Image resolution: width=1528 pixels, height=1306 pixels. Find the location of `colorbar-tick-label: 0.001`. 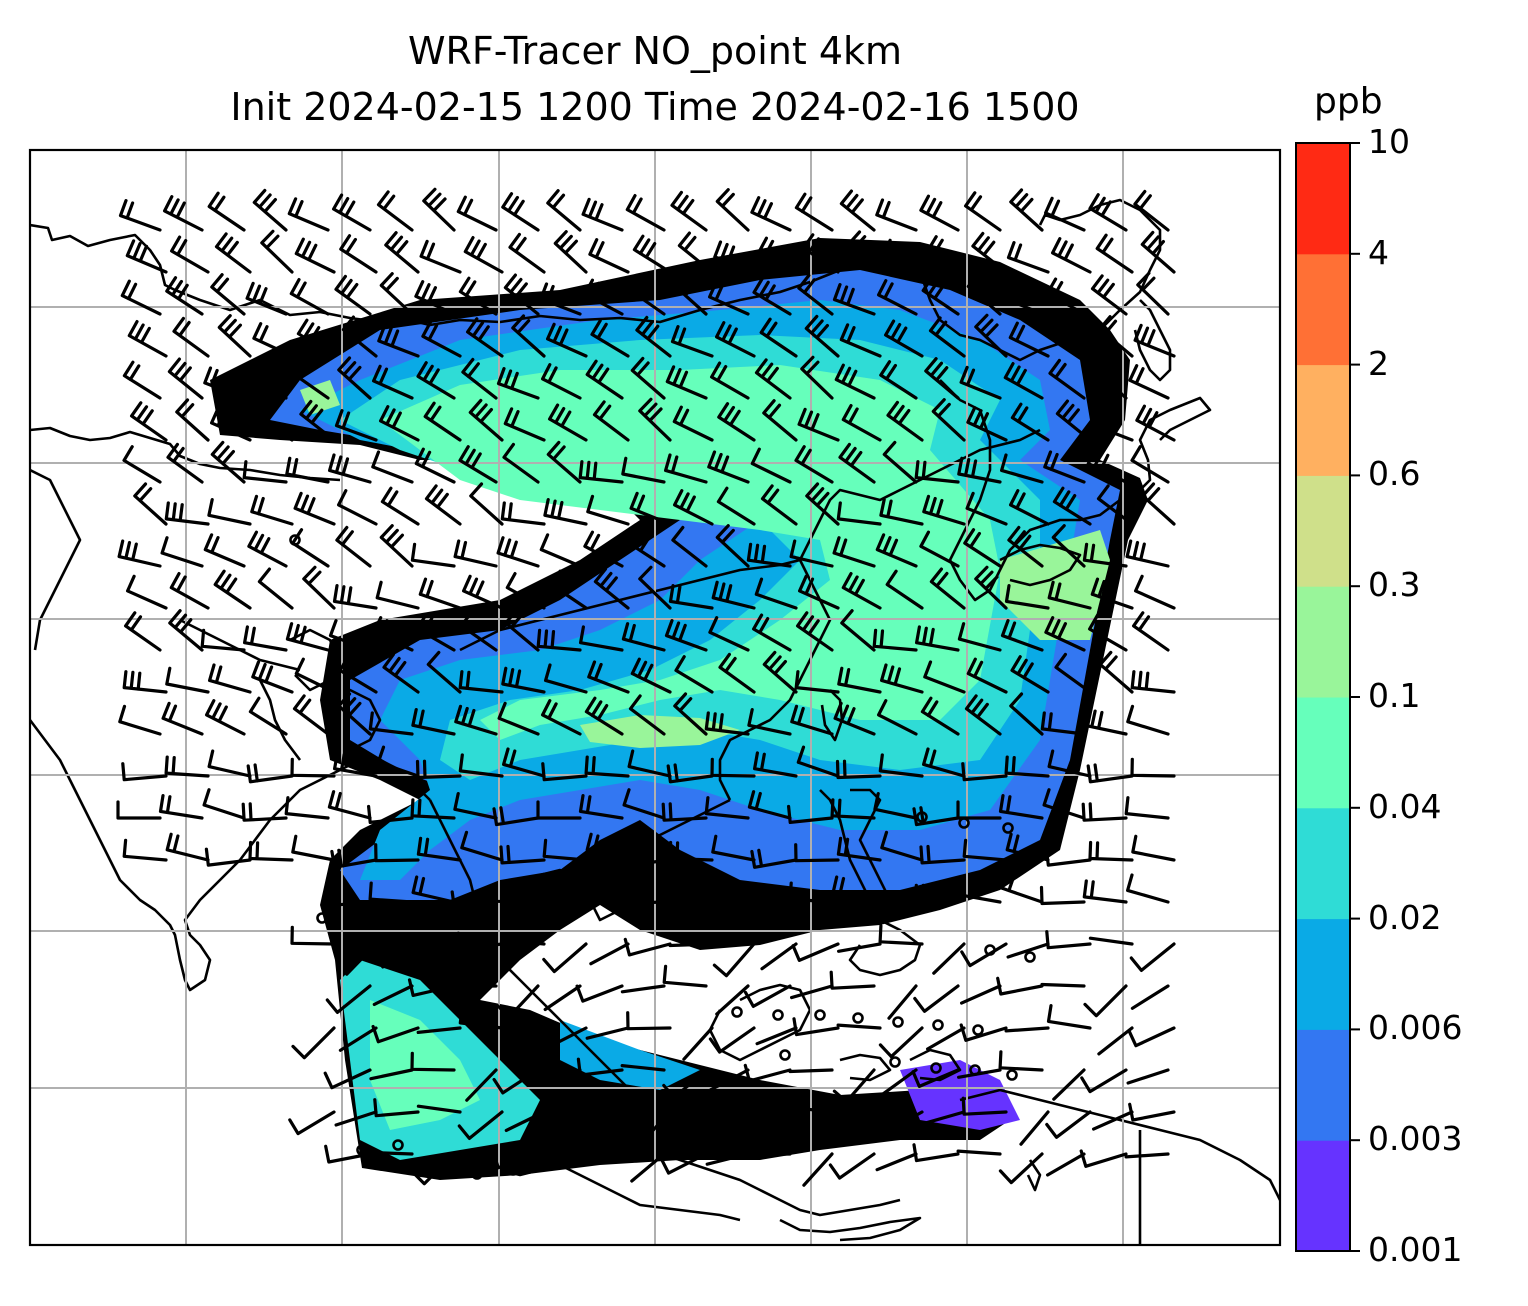

colorbar-tick-label: 0.001 is located at coordinates (1415, 1249).